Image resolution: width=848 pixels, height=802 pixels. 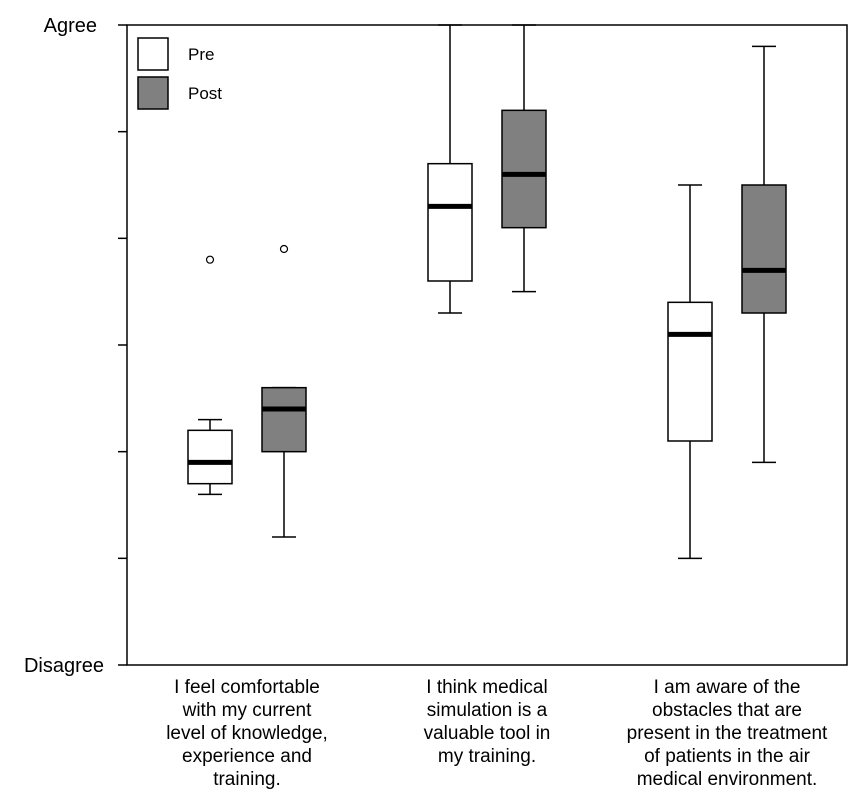 What do you see at coordinates (153, 93) in the screenshot?
I see `legend-swatch-post` at bounding box center [153, 93].